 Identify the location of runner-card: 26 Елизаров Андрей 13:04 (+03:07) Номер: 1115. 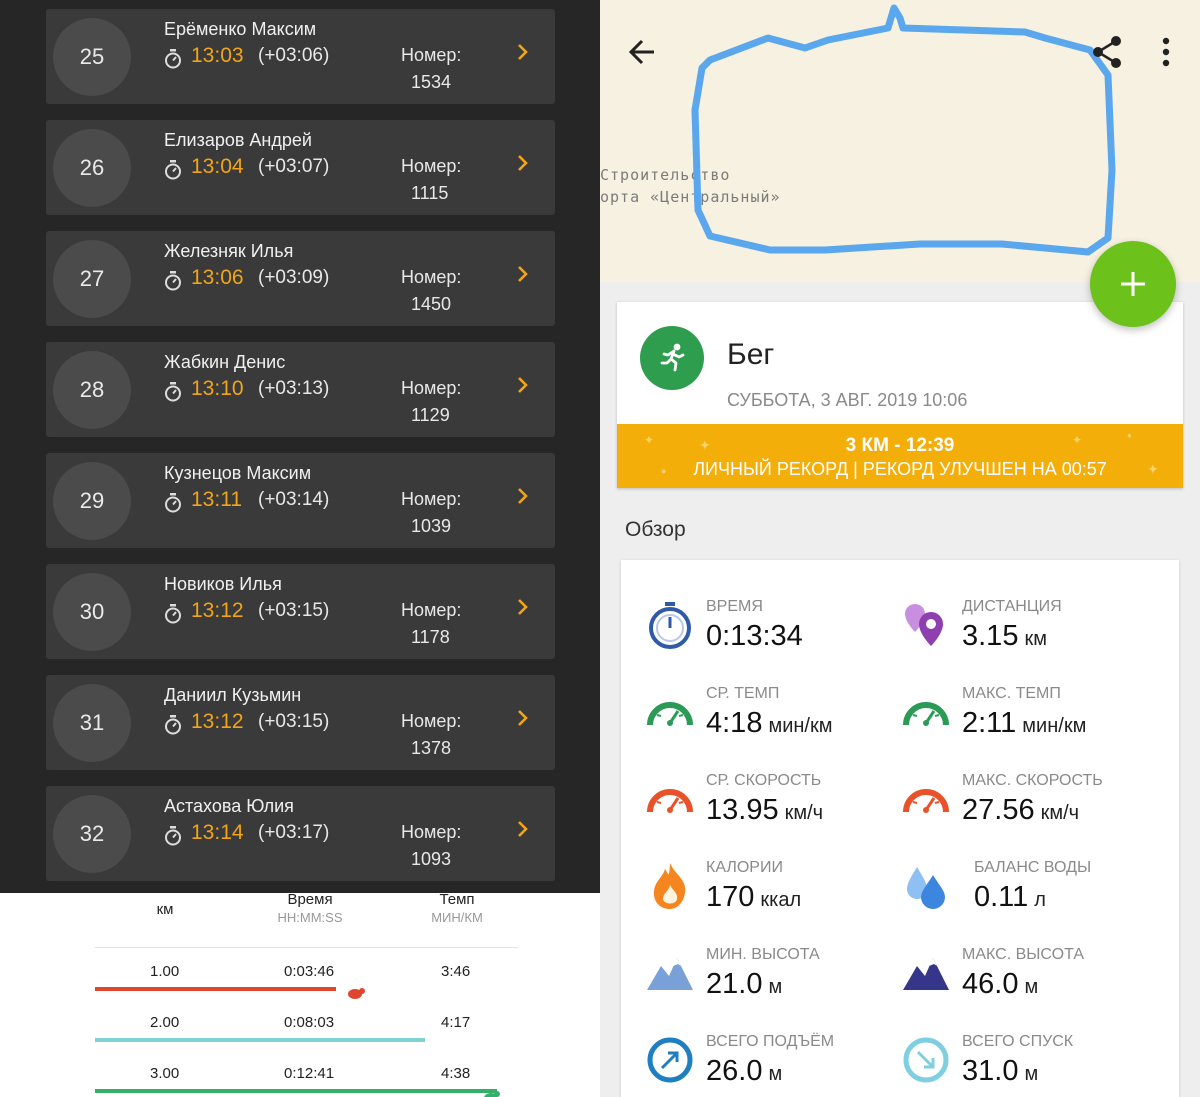
(300, 167).